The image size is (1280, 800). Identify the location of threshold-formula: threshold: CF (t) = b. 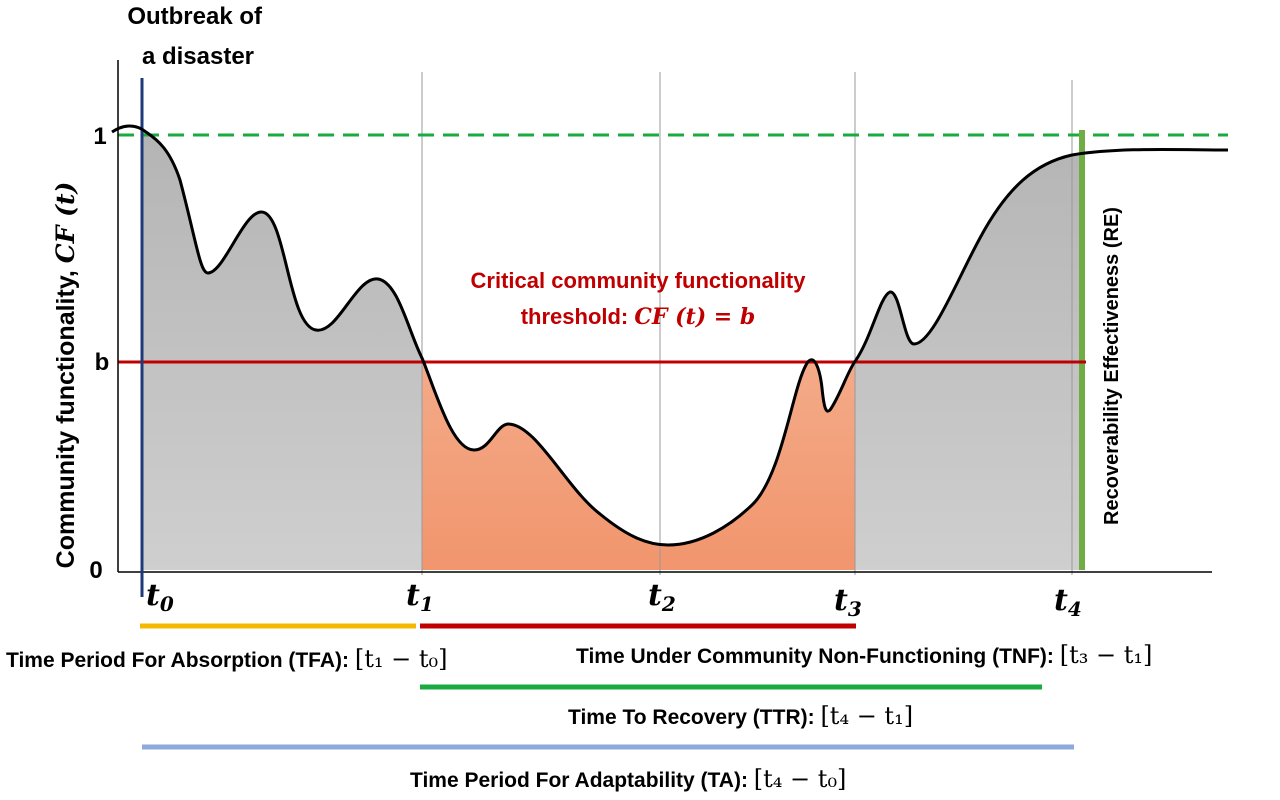
(638, 317).